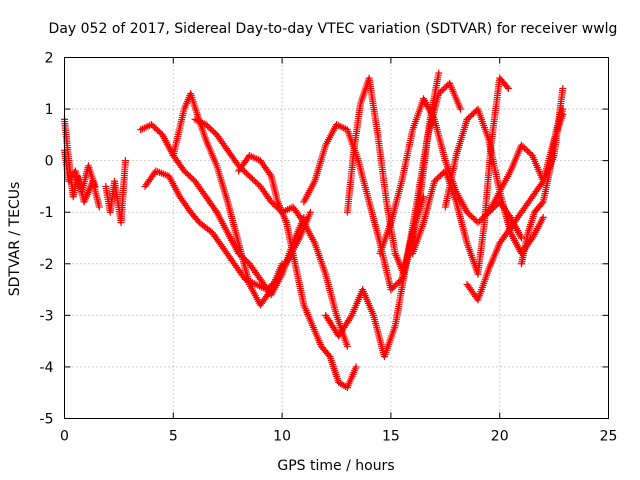 The image size is (640, 480). What do you see at coordinates (500, 437) in the screenshot?
I see `x-tick-label: 20` at bounding box center [500, 437].